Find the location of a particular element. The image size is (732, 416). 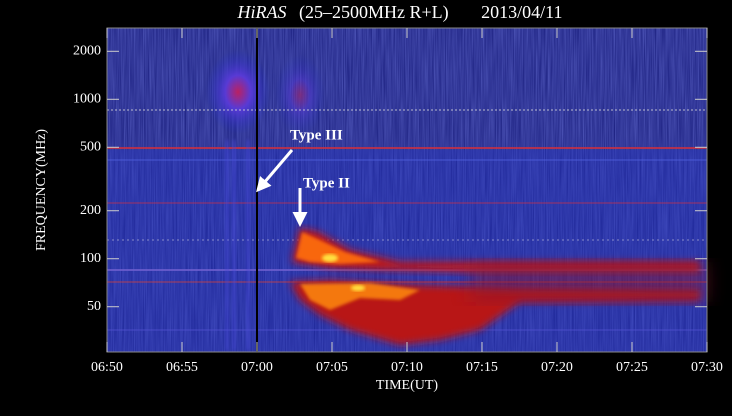

y-tick-label: 2000 is located at coordinates (87, 51).